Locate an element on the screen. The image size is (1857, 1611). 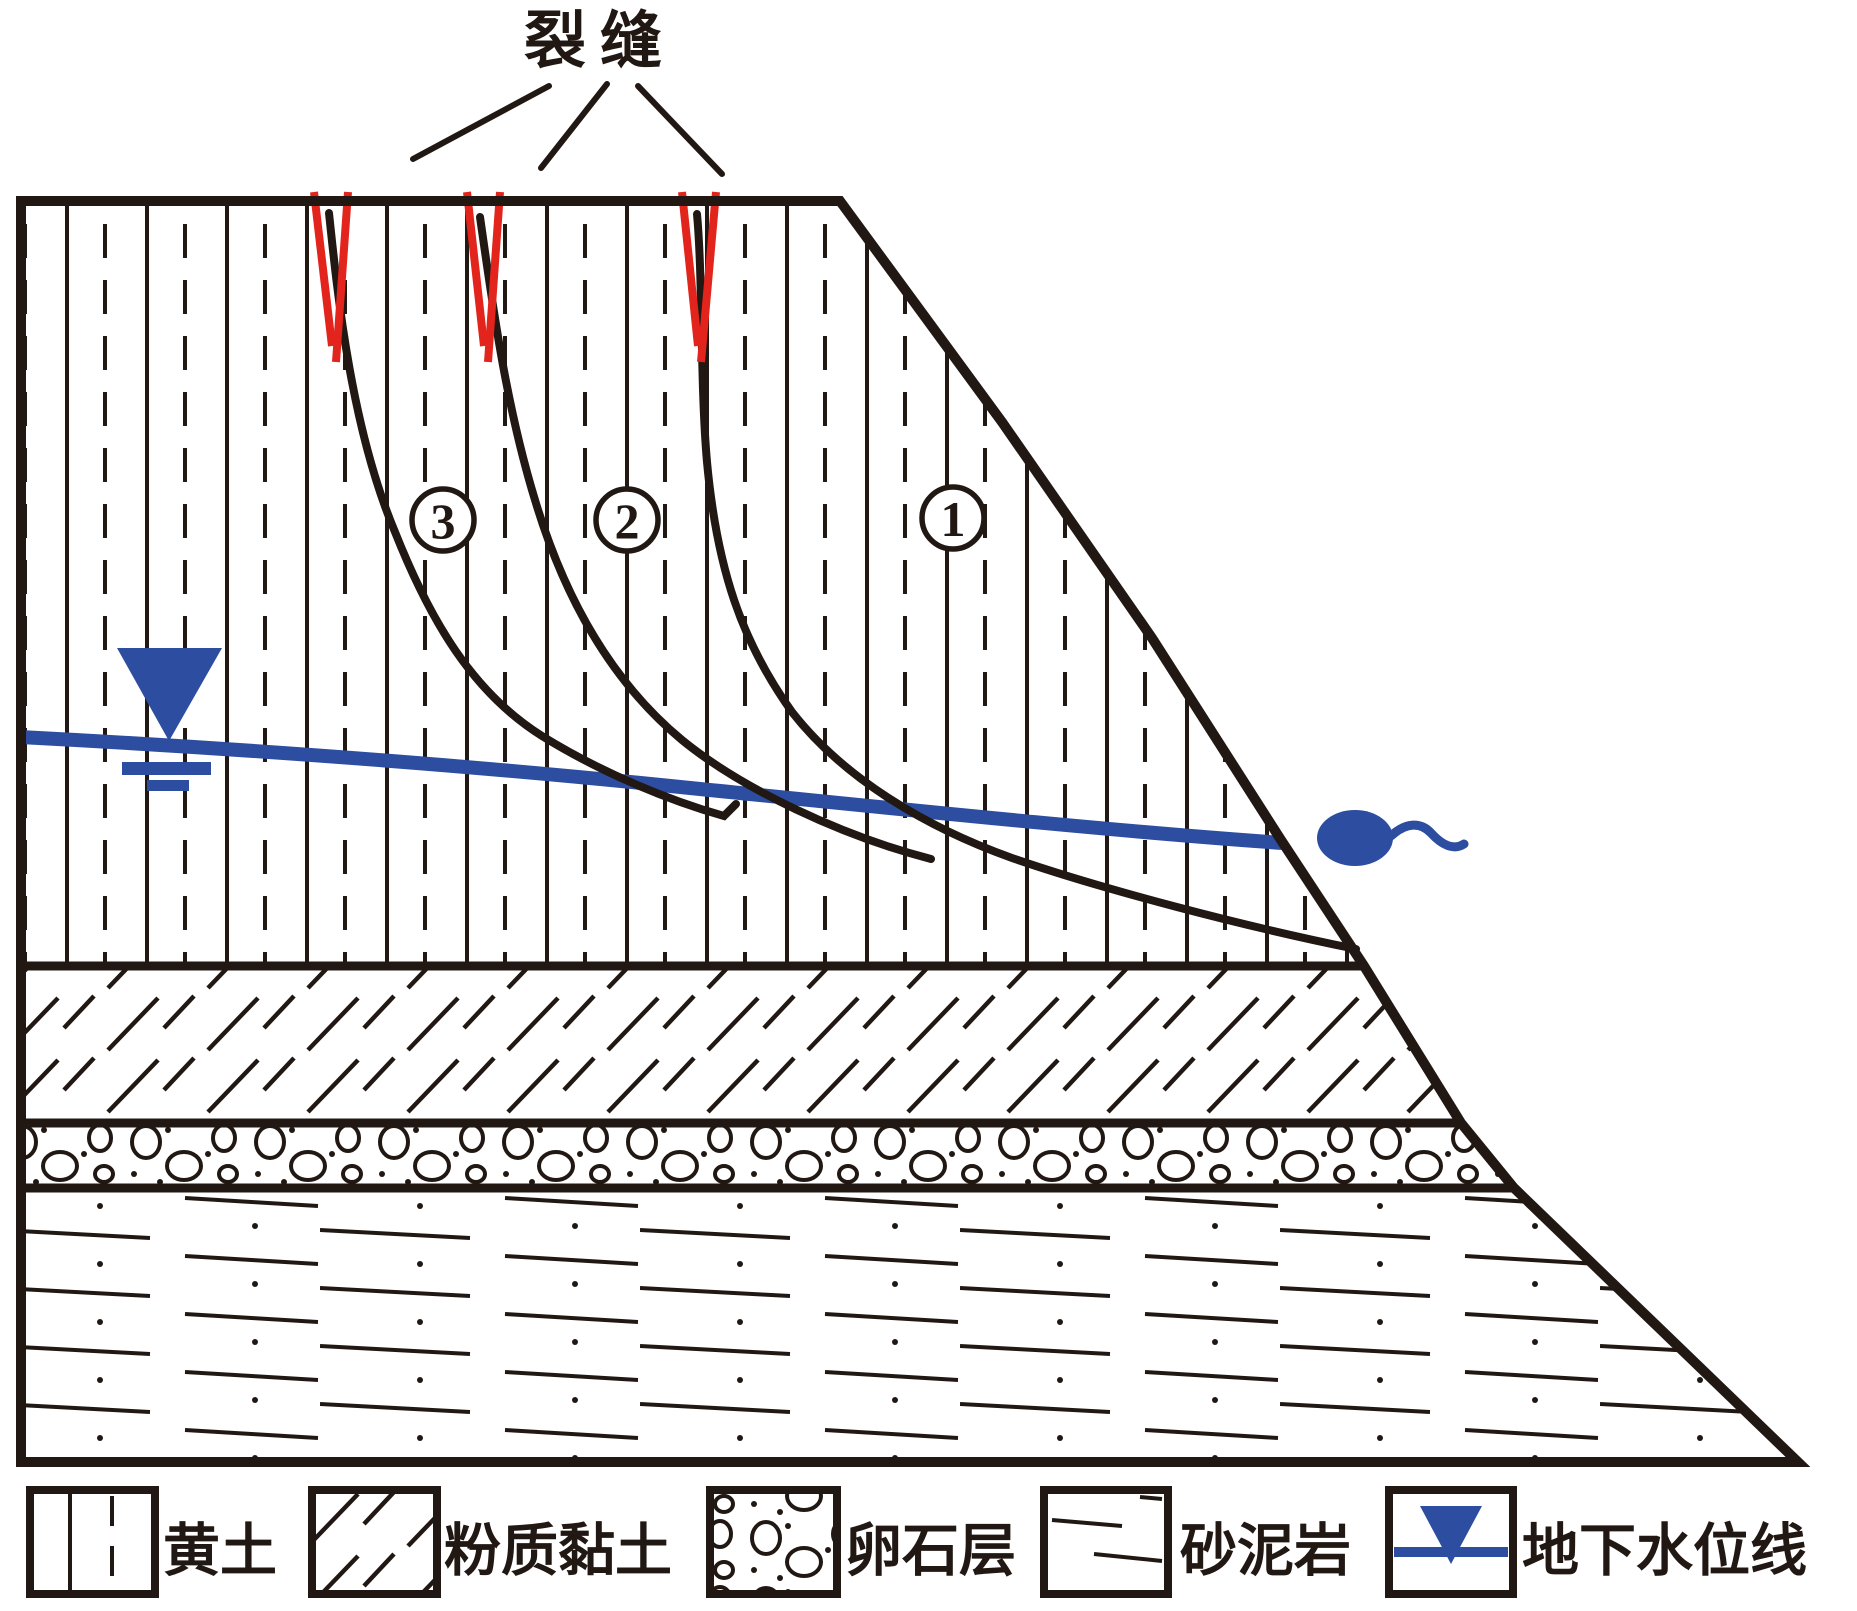
slip-surface-number-1: 1 is located at coordinates (953, 518).